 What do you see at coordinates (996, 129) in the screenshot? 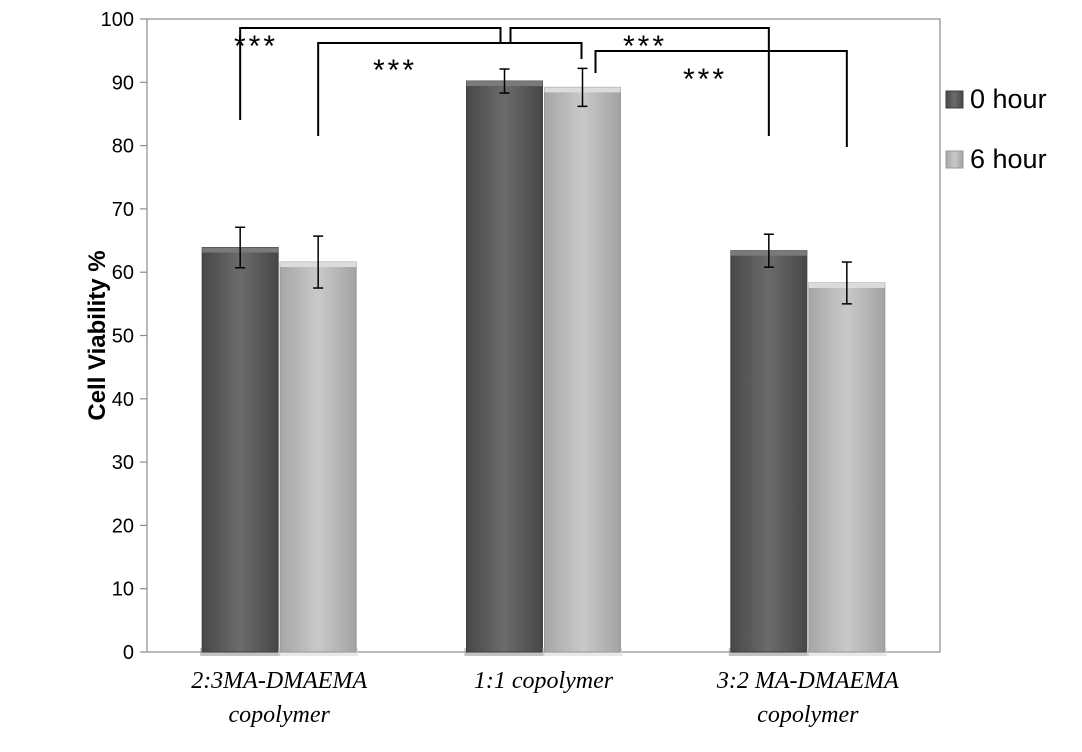
I see `legend: 0 hour 6 hour` at bounding box center [996, 129].